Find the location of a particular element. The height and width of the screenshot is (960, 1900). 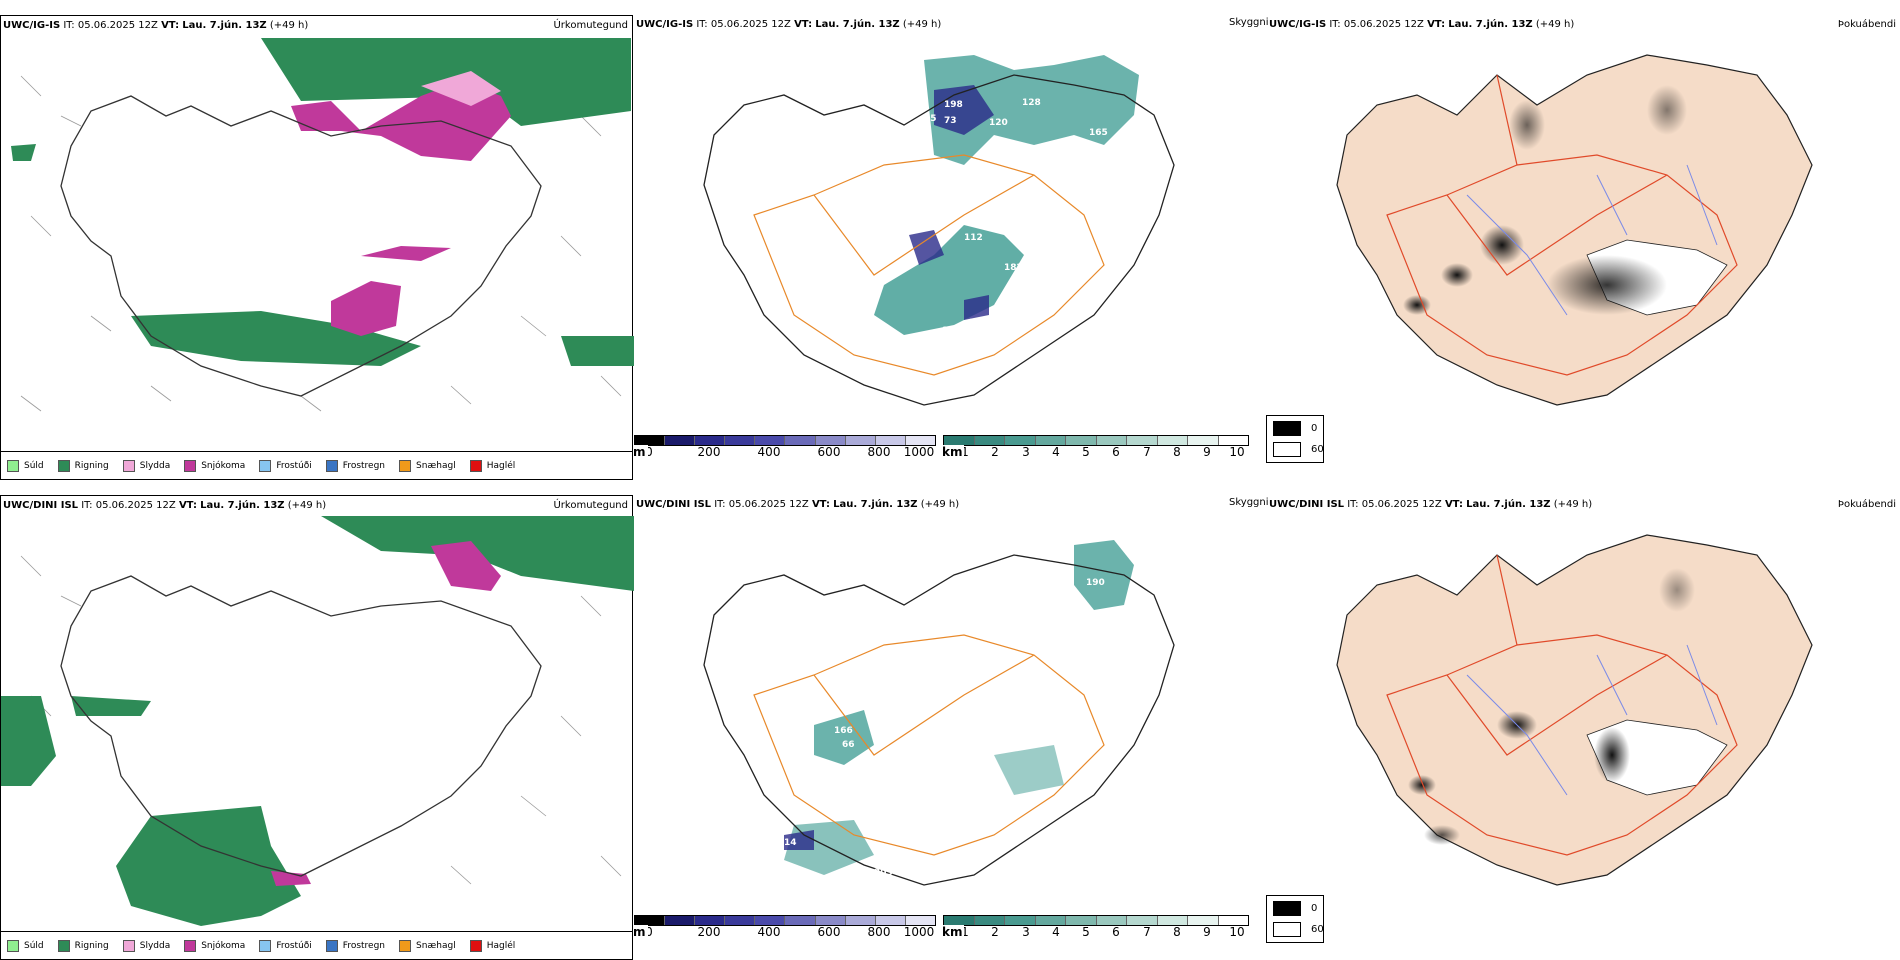

panel-label: Skyggni is located at coordinates (1249, 502).